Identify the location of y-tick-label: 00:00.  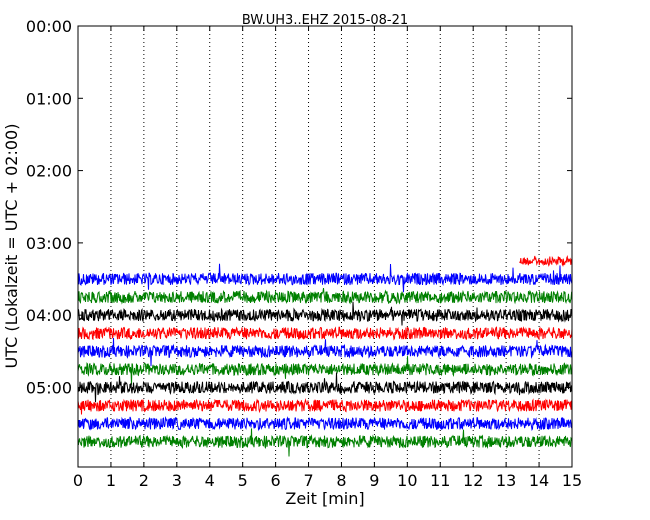
(49, 26).